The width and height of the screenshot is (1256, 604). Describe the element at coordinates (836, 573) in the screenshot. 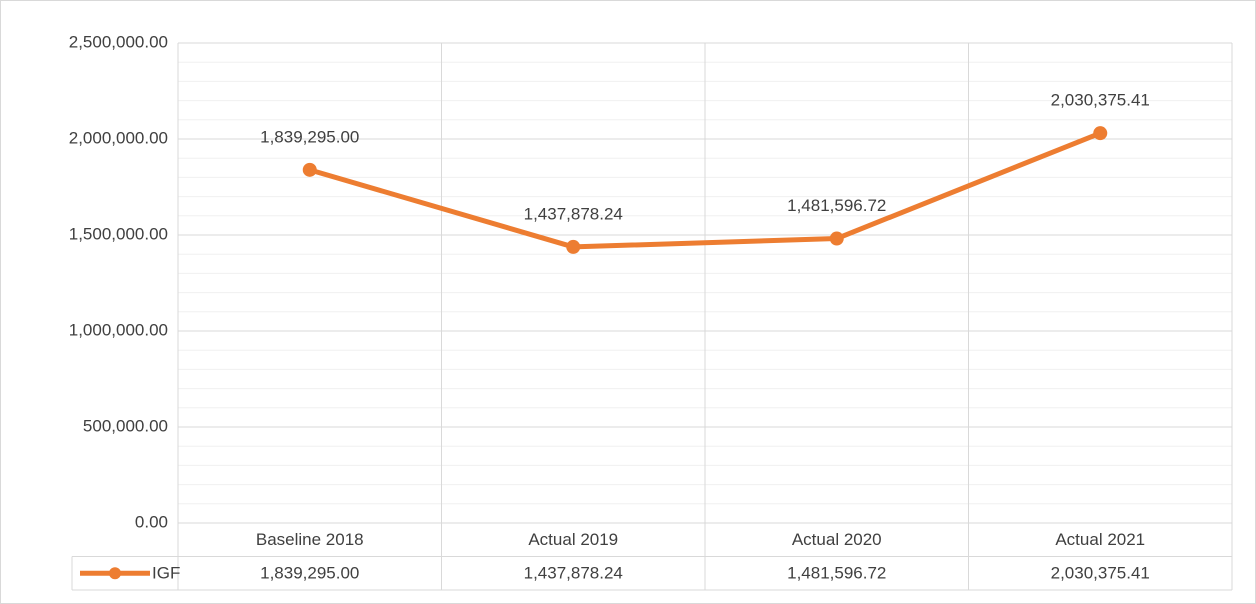

I see `table-cell: 1,481,596.72` at that location.